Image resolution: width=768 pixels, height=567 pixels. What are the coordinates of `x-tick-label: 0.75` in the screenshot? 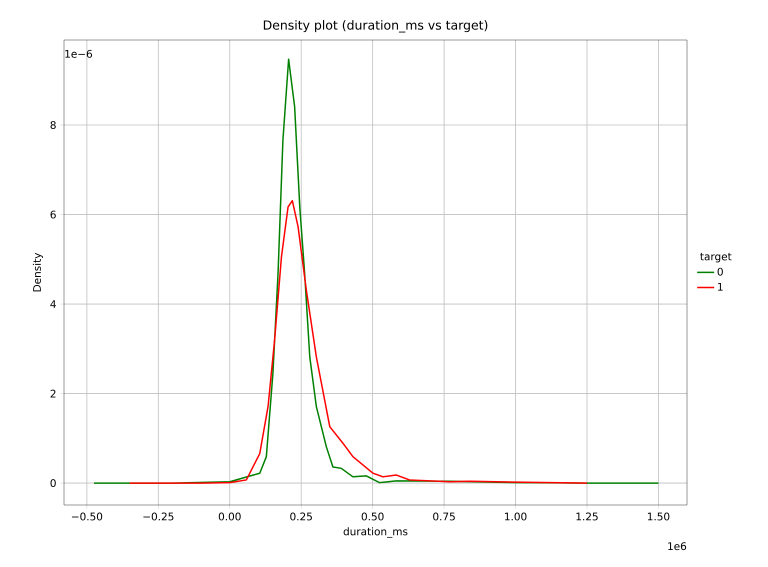 It's located at (444, 516).